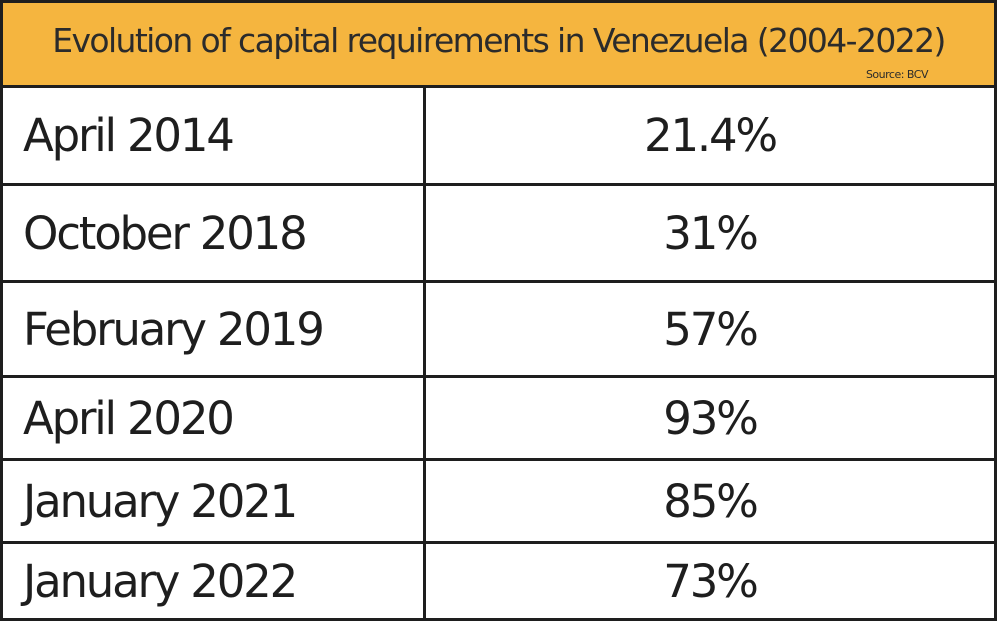  What do you see at coordinates (711, 233) in the screenshot?
I see `value-cell: 31%` at bounding box center [711, 233].